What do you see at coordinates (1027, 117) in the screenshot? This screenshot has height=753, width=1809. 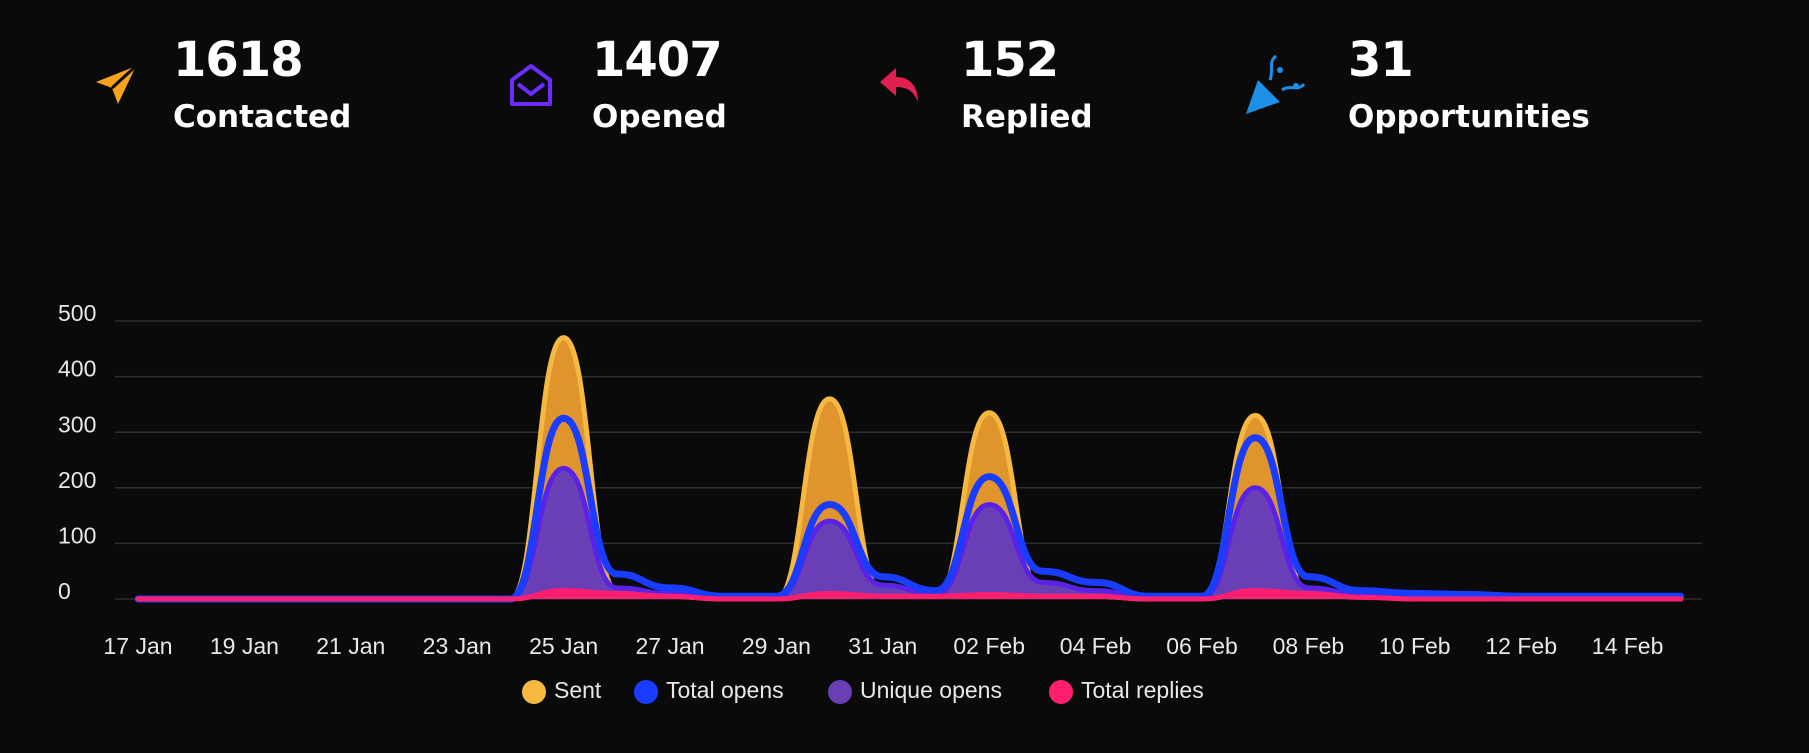 I see `stat-label: Replied` at bounding box center [1027, 117].